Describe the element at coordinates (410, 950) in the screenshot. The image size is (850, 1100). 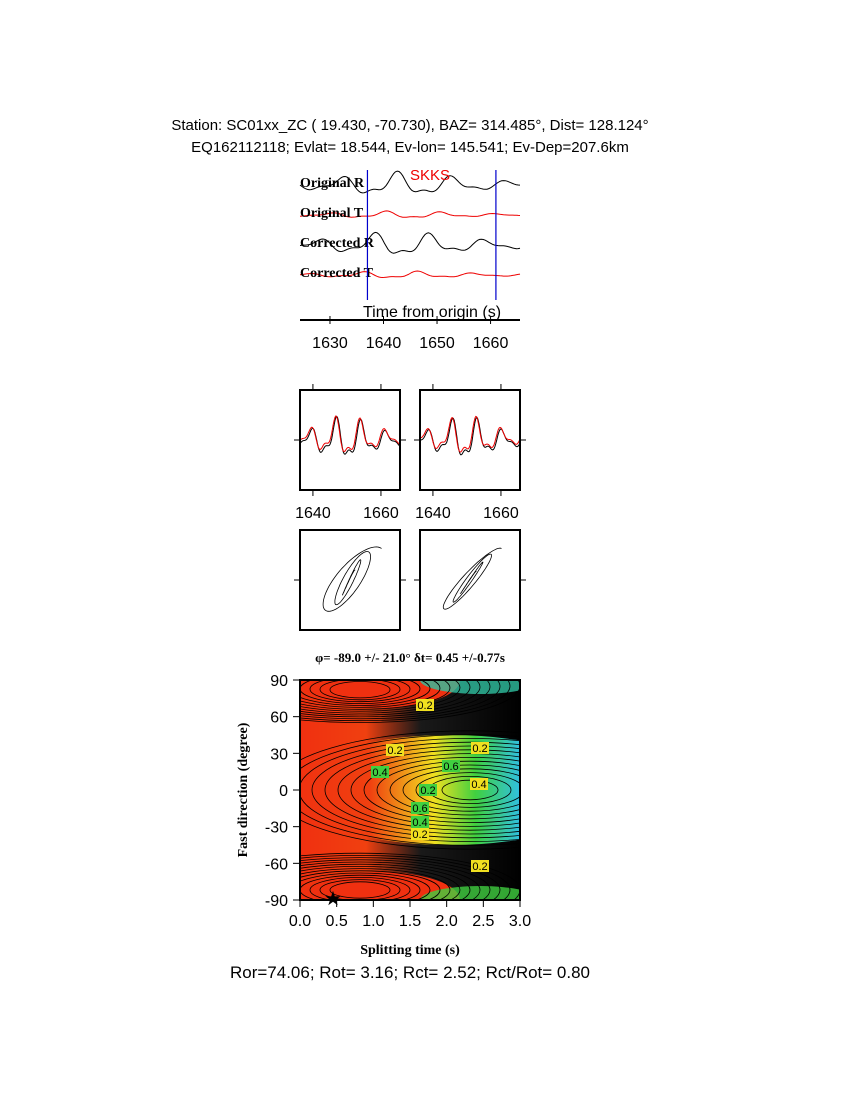
I see `x-axis-label: Splitting time (s)` at that location.